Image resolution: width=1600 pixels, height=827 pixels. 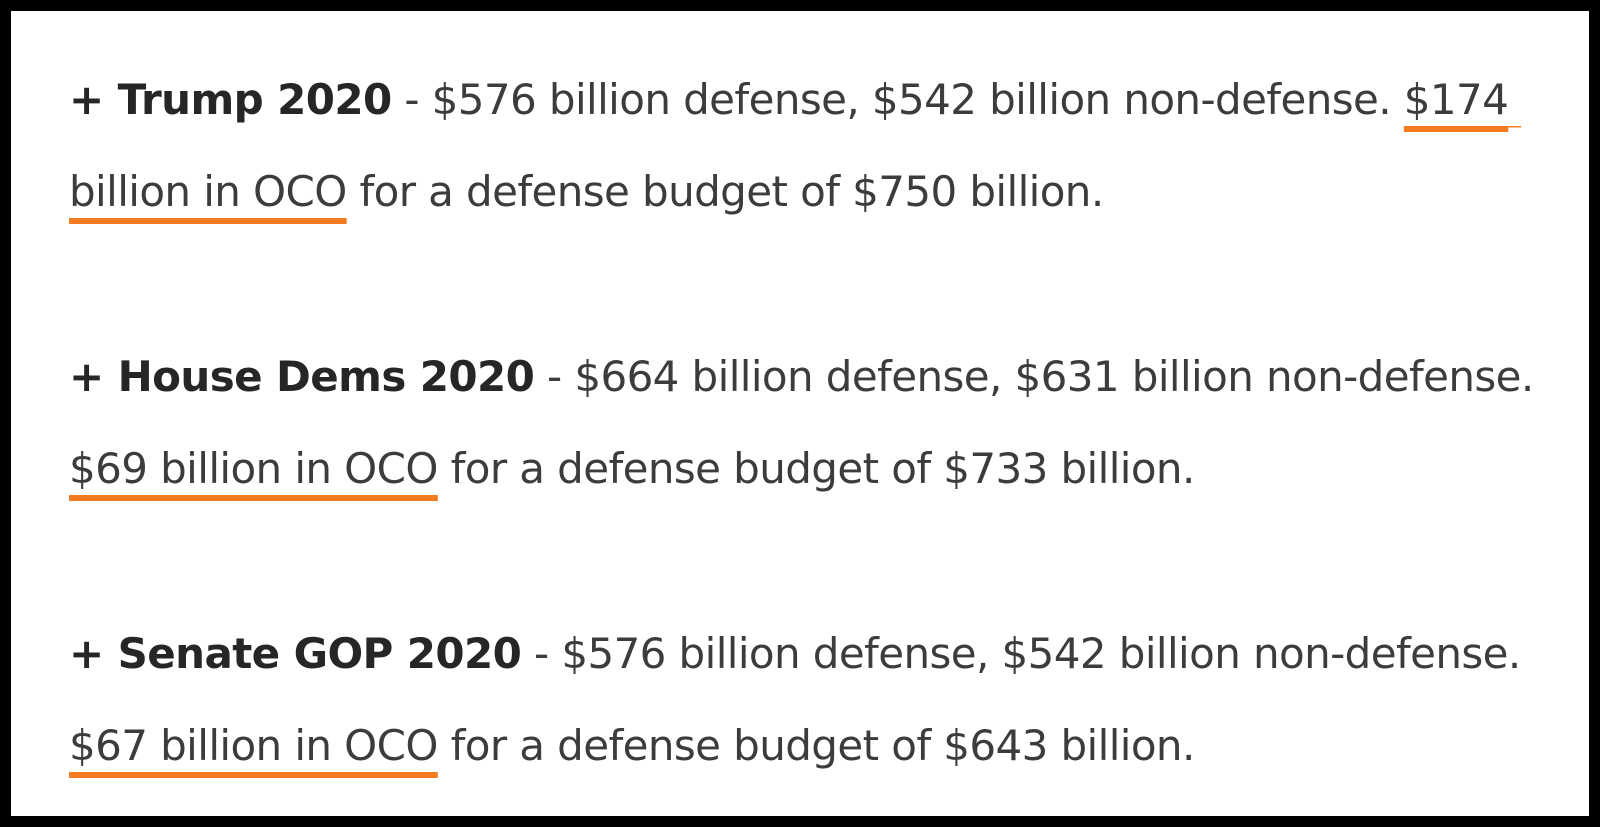 I want to click on oco-underlined-text: $69 billion in OCO, so click(x=253, y=468).